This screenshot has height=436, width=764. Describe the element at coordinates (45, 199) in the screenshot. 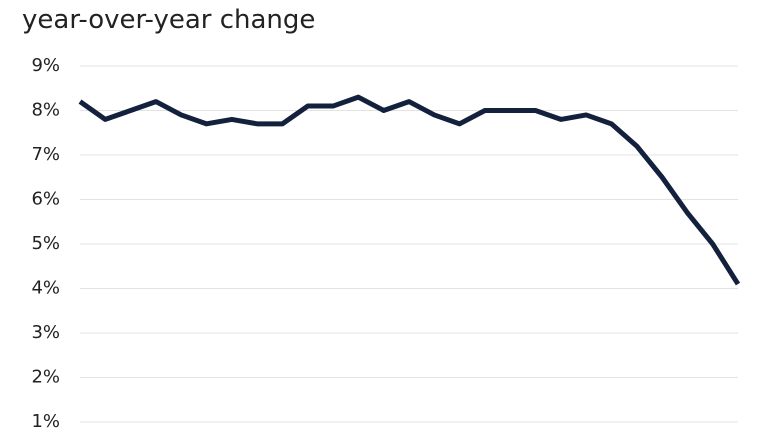

I see `y-tick-label: 6%` at that location.